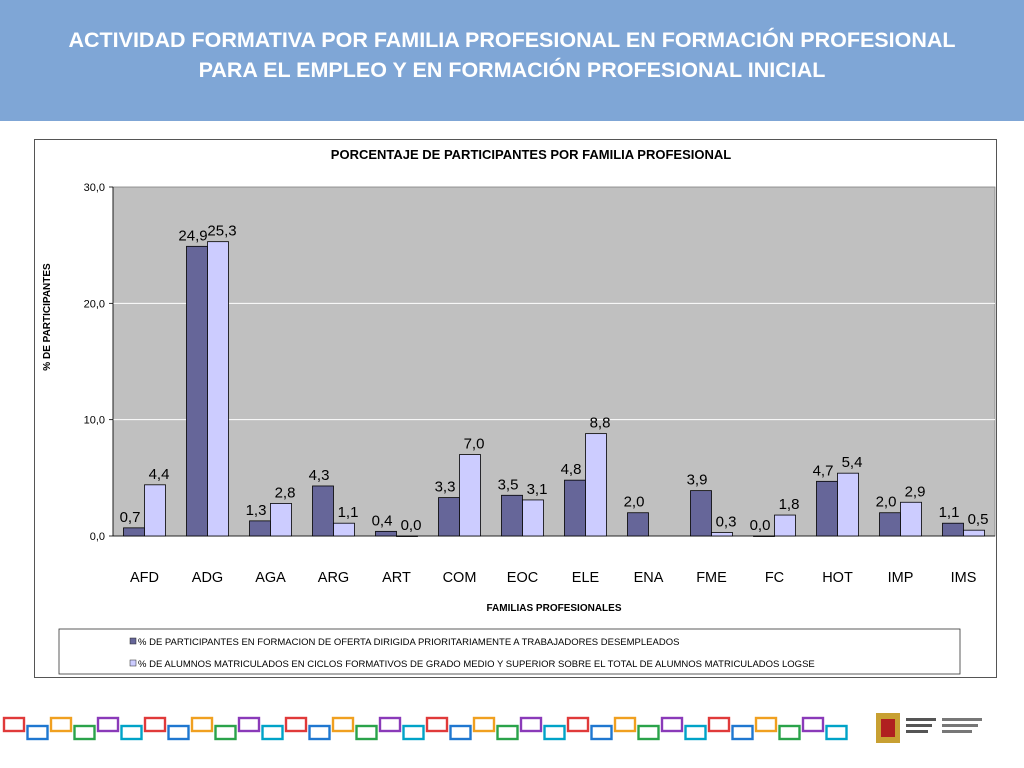 The height and width of the screenshot is (768, 1024). Describe the element at coordinates (348, 512) in the screenshot. I see `data-label-series-2: 1,1` at that location.